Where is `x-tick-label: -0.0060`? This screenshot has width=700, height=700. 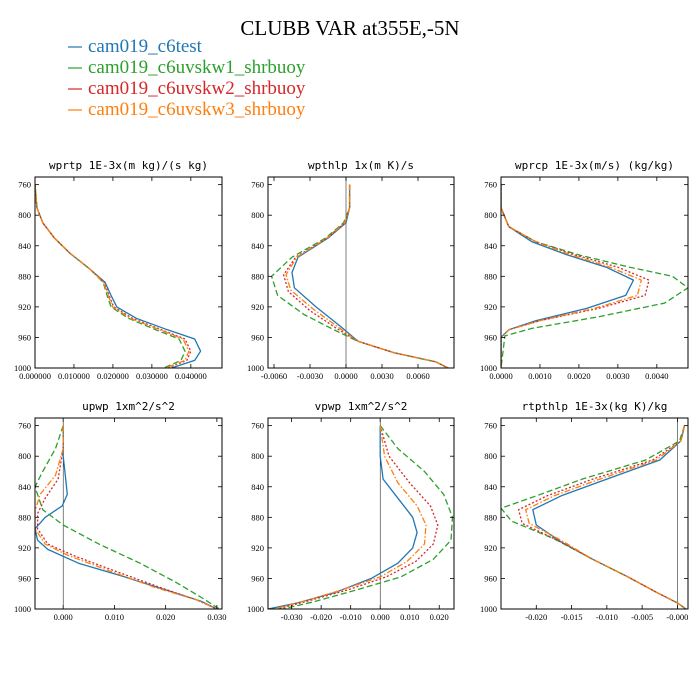
x-tick-label: -0.0060 is located at coordinates (274, 376).